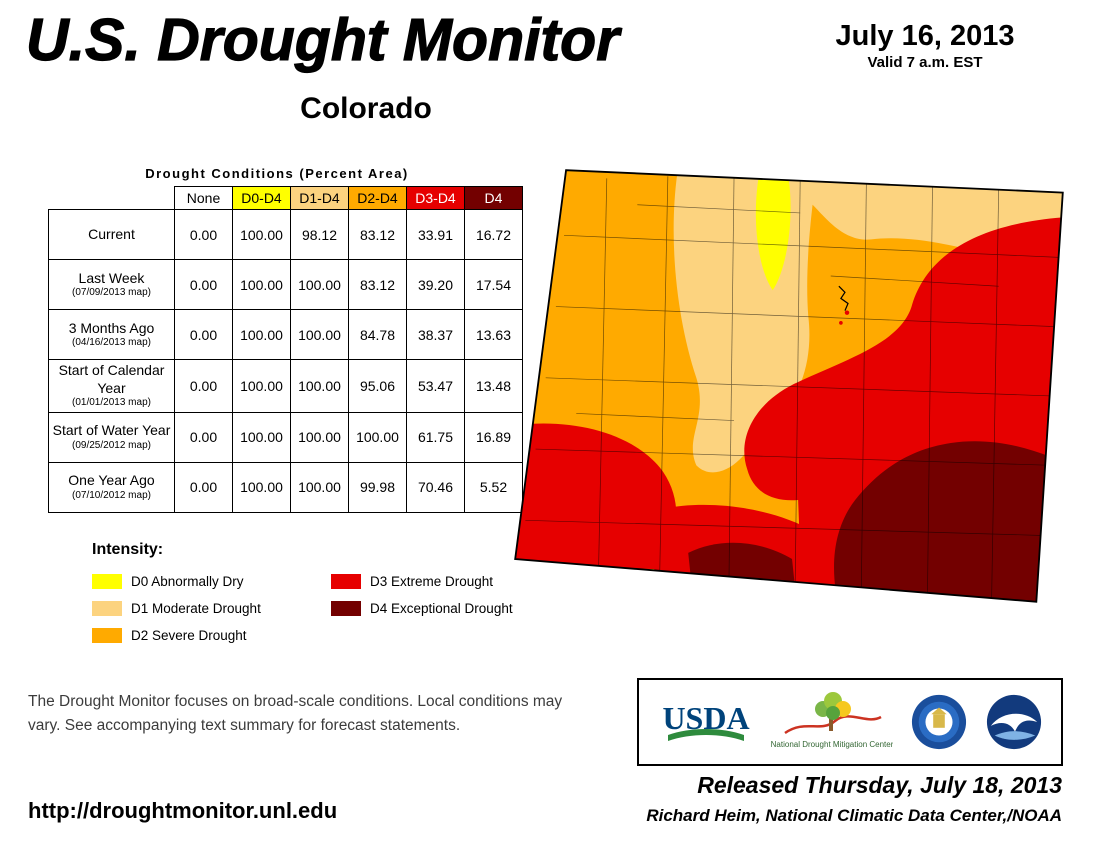  What do you see at coordinates (111, 234) in the screenshot?
I see `row-label: Current` at bounding box center [111, 234].